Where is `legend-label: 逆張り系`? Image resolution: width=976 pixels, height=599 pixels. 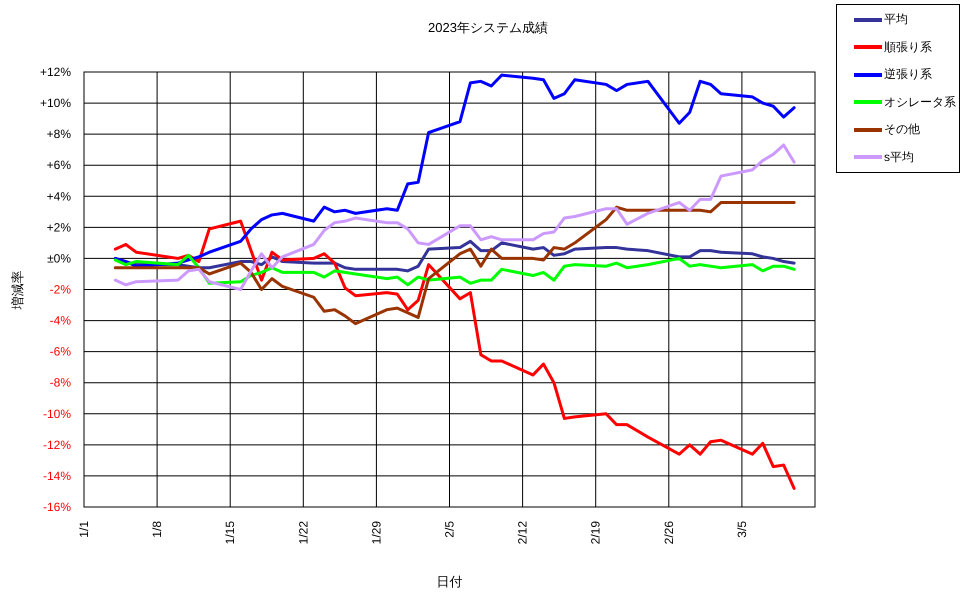 legend-label: 逆張り系 is located at coordinates (908, 74).